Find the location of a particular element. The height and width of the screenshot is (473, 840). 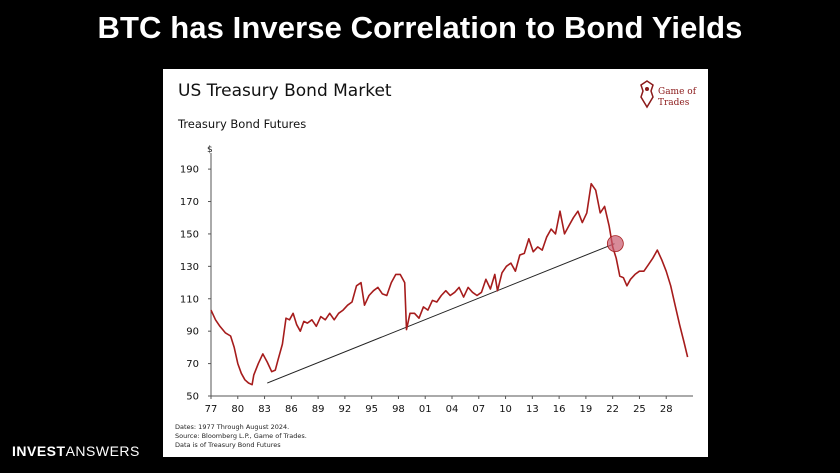

x-tick-label: 07 is located at coordinates (478, 409).